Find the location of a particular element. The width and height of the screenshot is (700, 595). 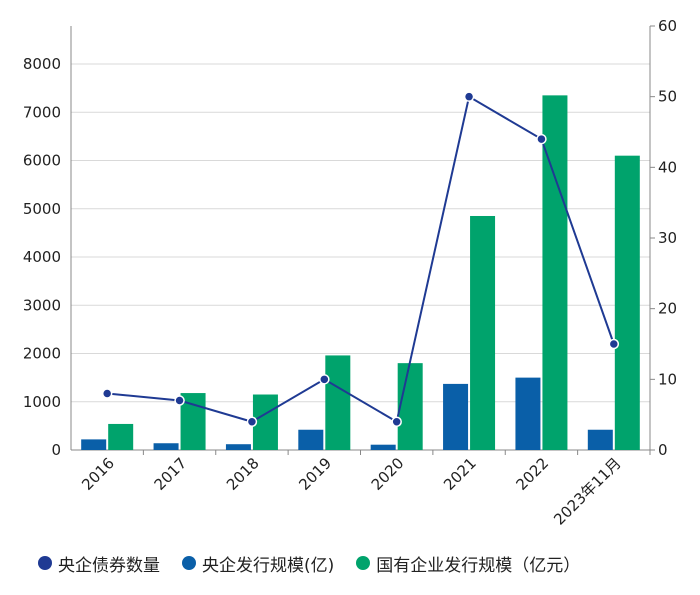

legend-item: 央企发行规模(亿) is located at coordinates (258, 563).